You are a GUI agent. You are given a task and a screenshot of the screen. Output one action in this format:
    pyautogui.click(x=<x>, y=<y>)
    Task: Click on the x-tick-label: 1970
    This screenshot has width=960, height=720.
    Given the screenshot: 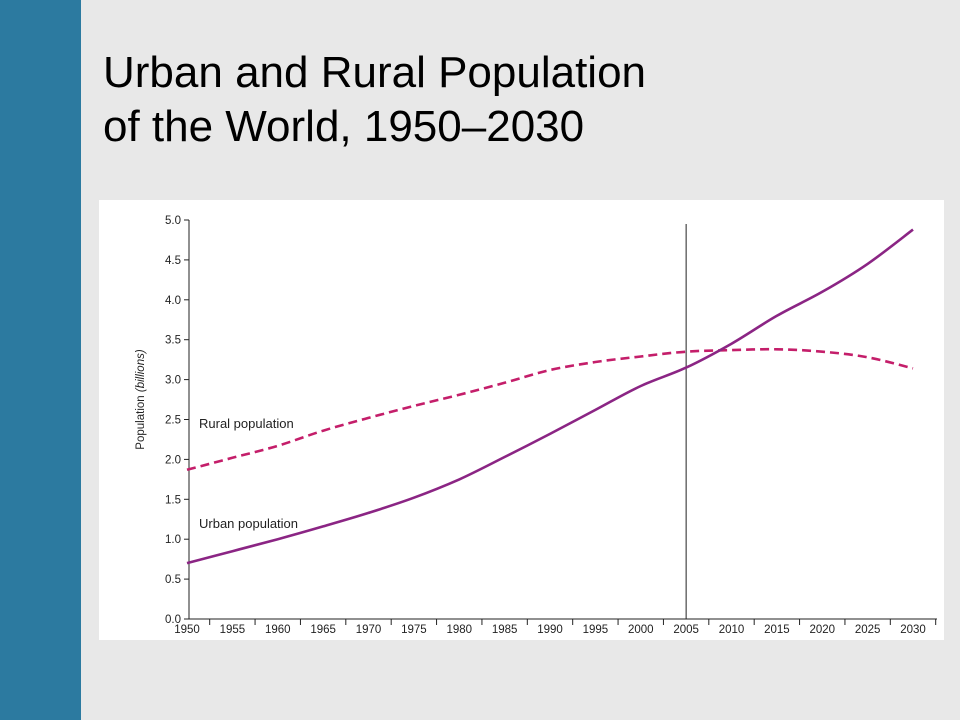 What is the action you would take?
    pyautogui.click(x=369, y=630)
    